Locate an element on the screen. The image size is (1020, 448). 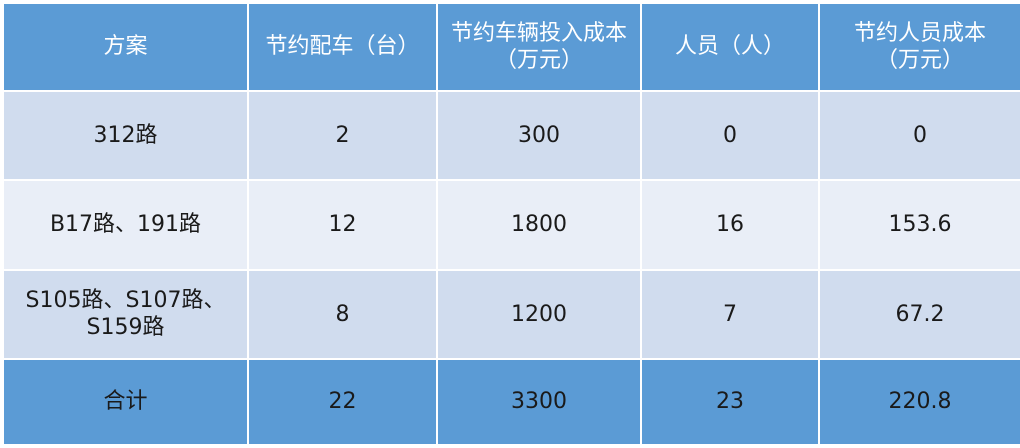
header-saved-vehicles: 节约配车（台） is located at coordinates (342, 47).